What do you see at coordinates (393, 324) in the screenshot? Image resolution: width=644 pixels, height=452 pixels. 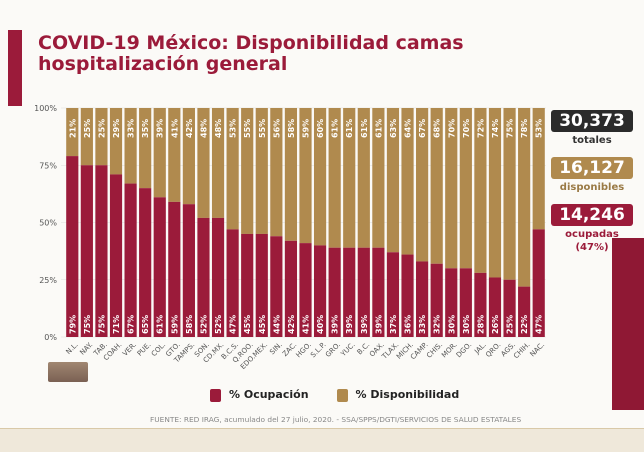 I see `data-label-ocupacion: 37%` at bounding box center [393, 324].